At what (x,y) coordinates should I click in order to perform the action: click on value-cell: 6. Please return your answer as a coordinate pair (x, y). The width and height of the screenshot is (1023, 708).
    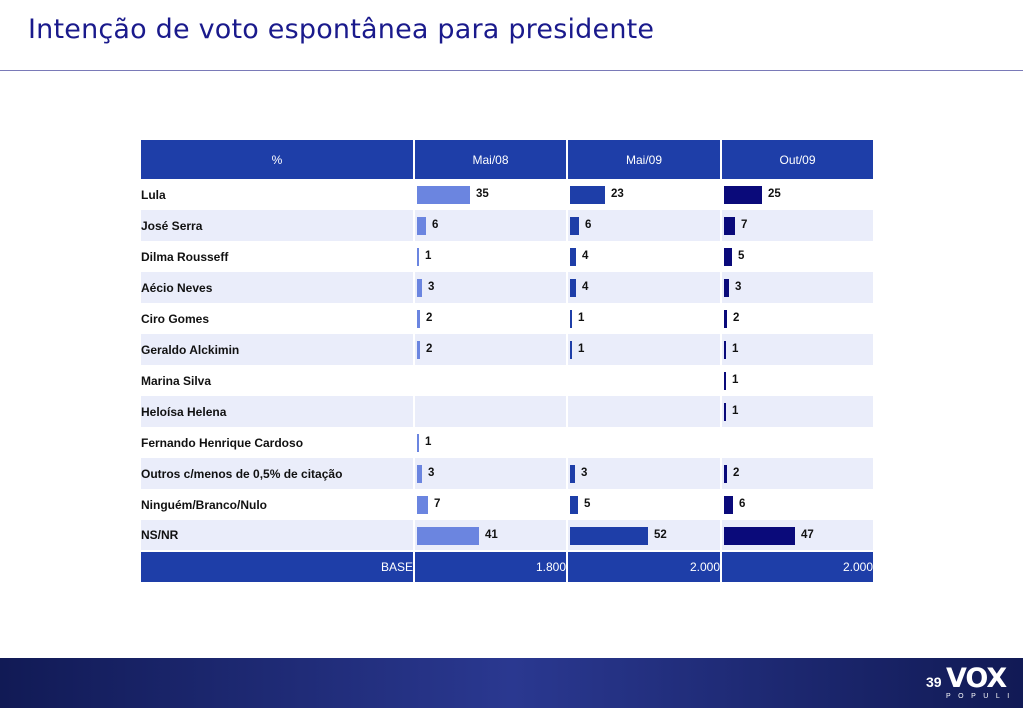
    Looking at the image, I should click on (797, 504).